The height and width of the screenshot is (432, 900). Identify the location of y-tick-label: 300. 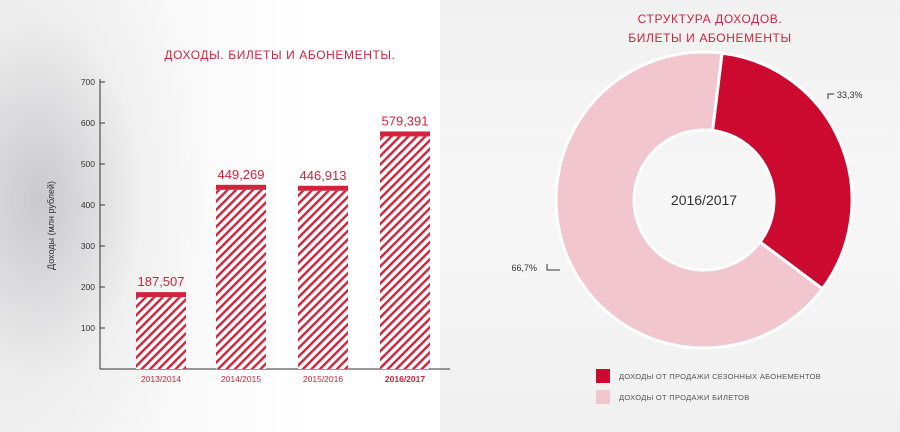
(88, 246).